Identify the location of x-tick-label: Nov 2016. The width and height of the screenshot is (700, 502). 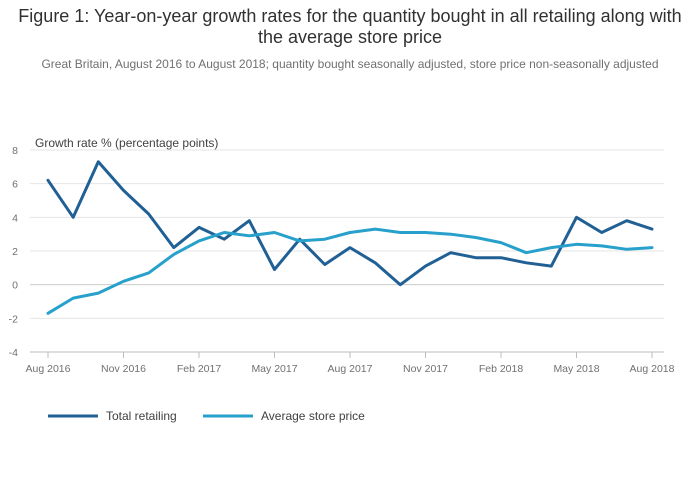
(123, 369).